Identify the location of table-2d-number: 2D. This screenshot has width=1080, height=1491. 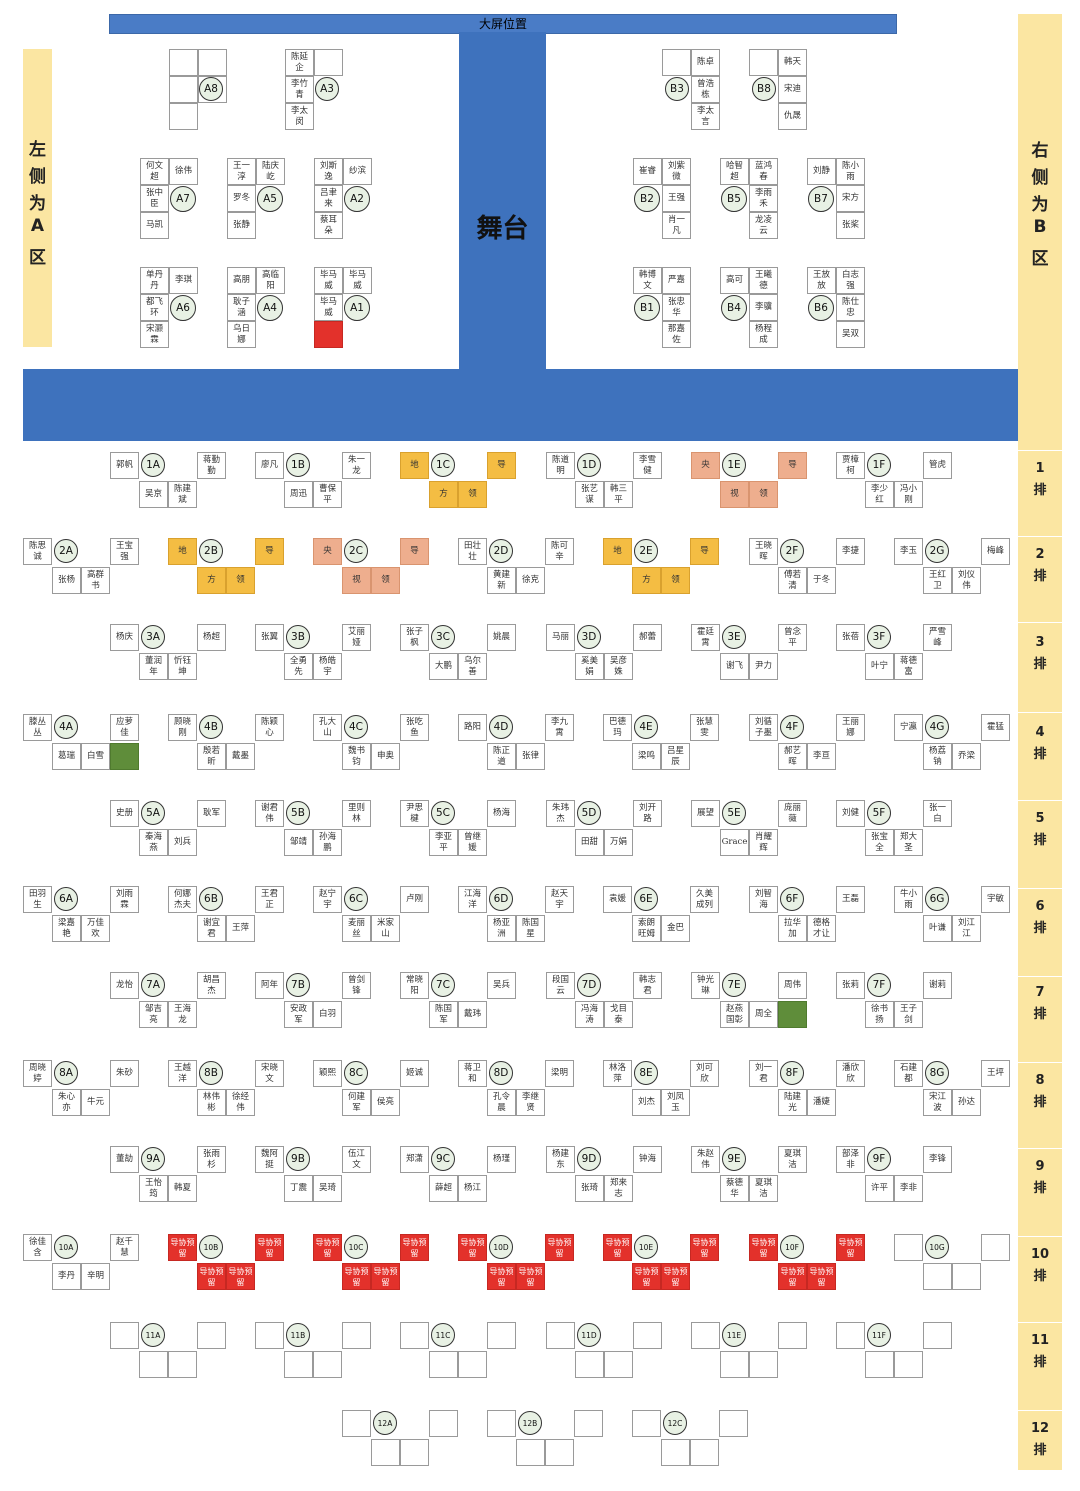
(501, 551).